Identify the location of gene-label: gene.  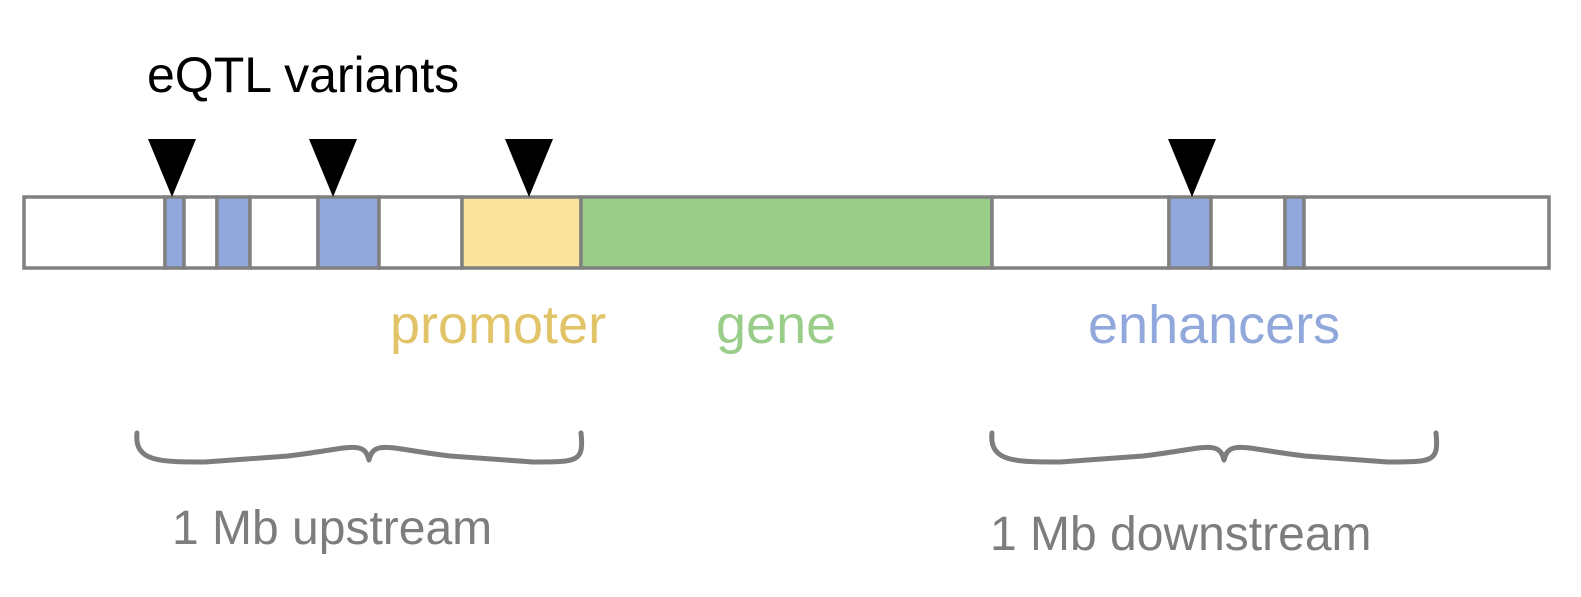
(776, 325).